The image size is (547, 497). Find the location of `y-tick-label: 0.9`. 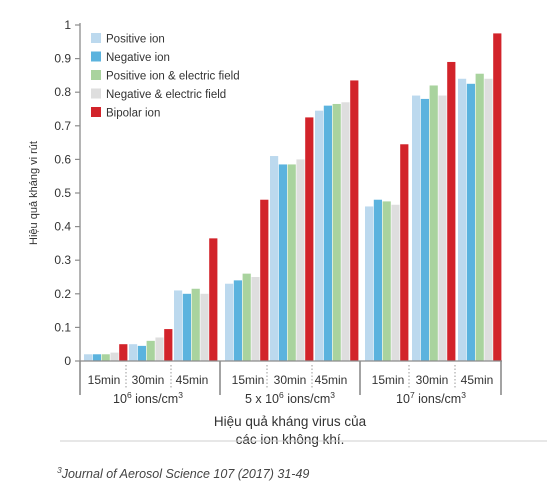

y-tick-label: 0.9 is located at coordinates (62, 59).